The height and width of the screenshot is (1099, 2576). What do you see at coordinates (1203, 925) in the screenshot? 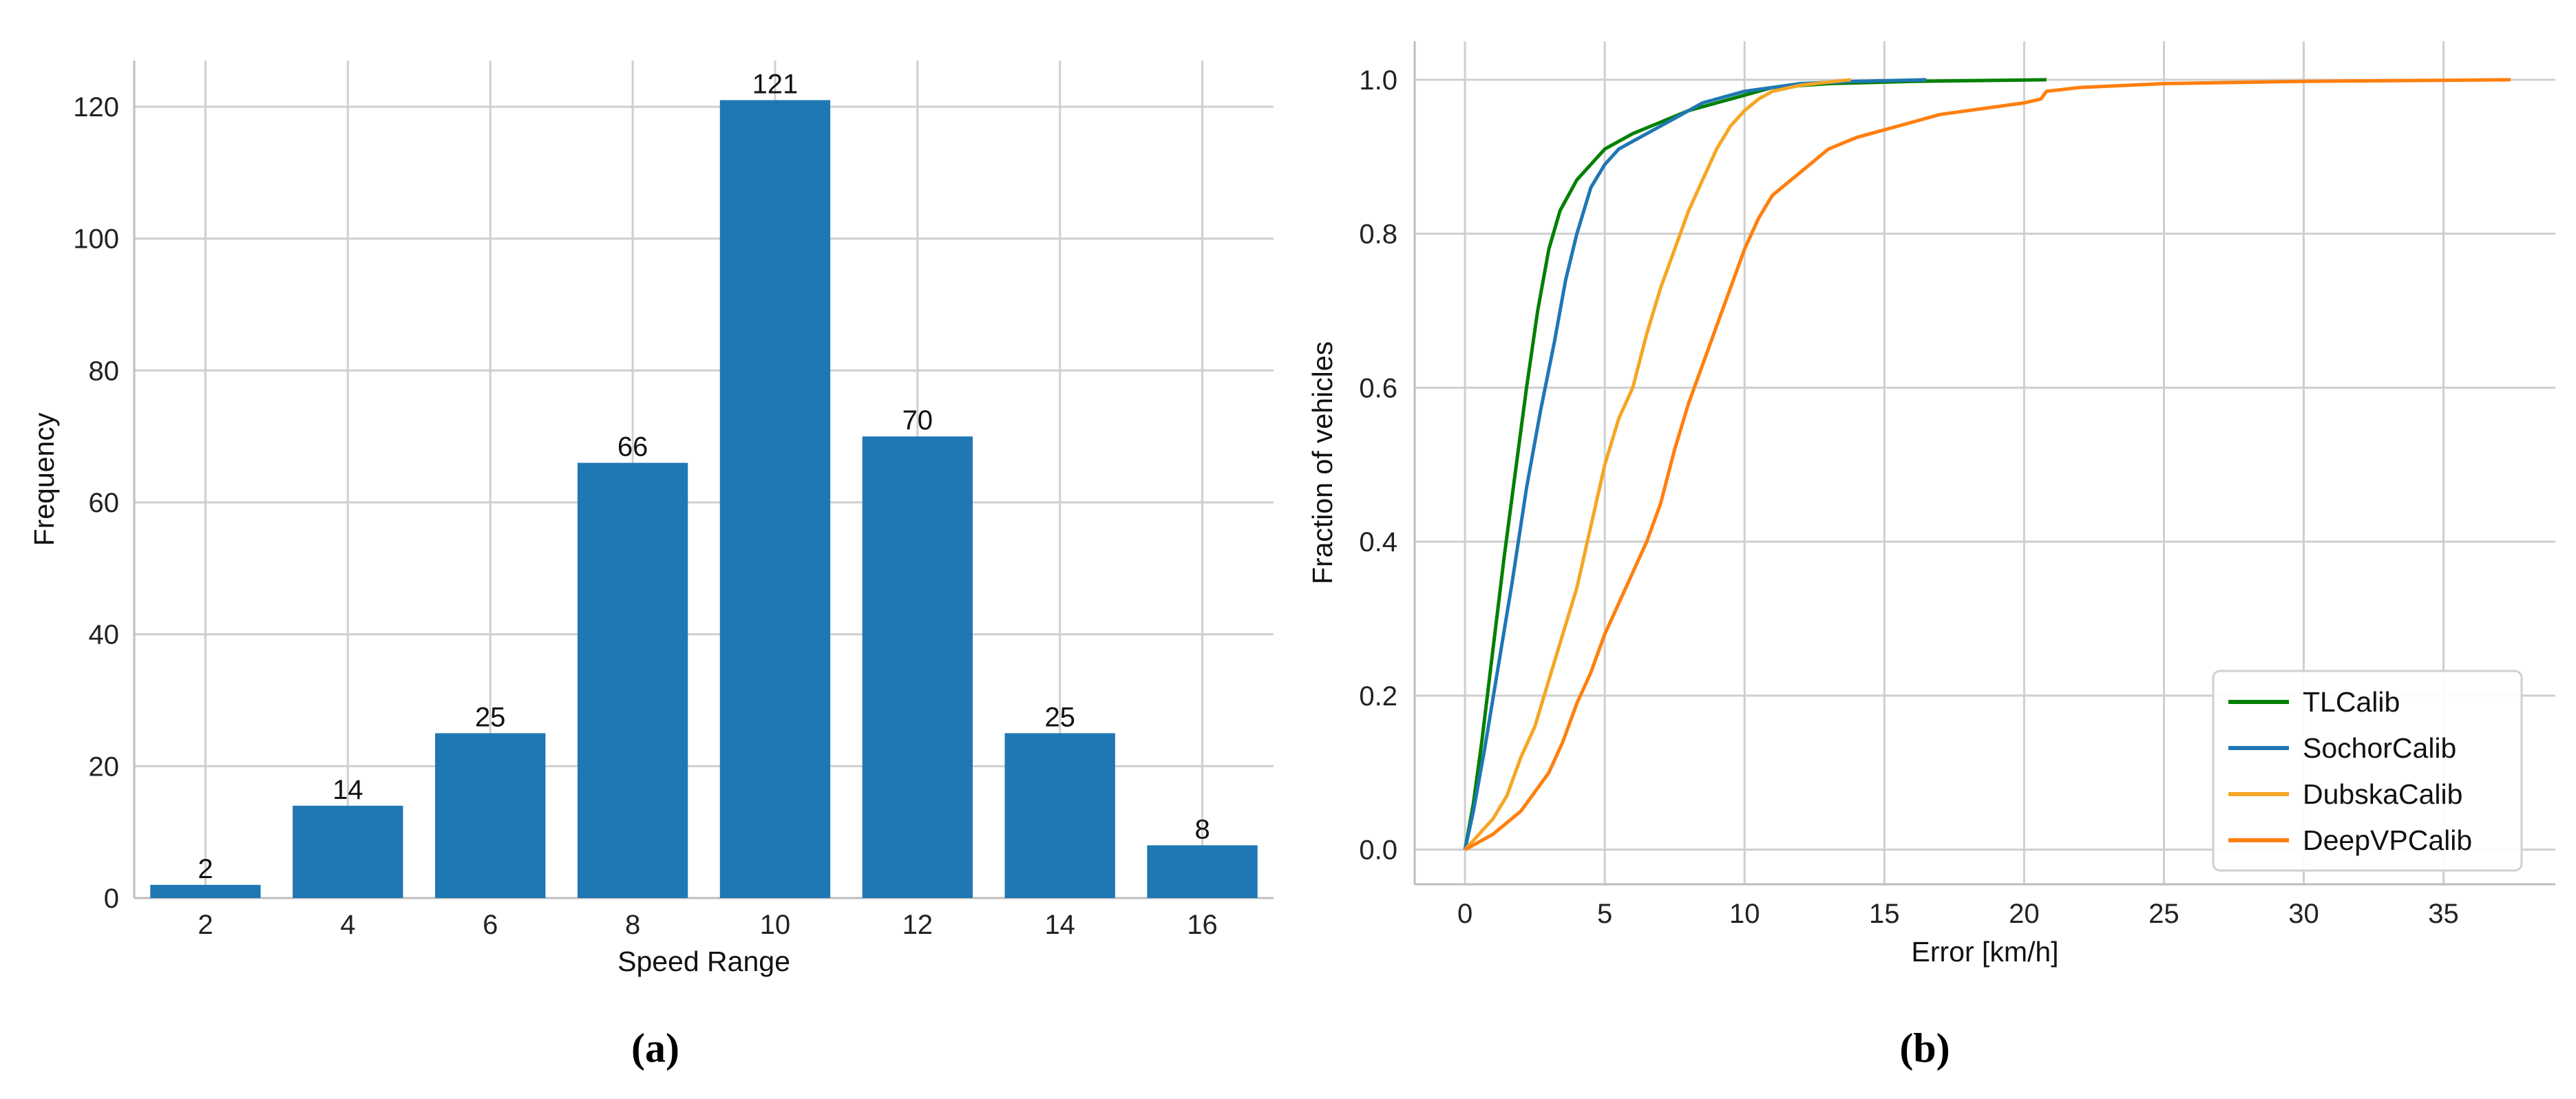
I see `x-tick-label: 16` at bounding box center [1203, 925].